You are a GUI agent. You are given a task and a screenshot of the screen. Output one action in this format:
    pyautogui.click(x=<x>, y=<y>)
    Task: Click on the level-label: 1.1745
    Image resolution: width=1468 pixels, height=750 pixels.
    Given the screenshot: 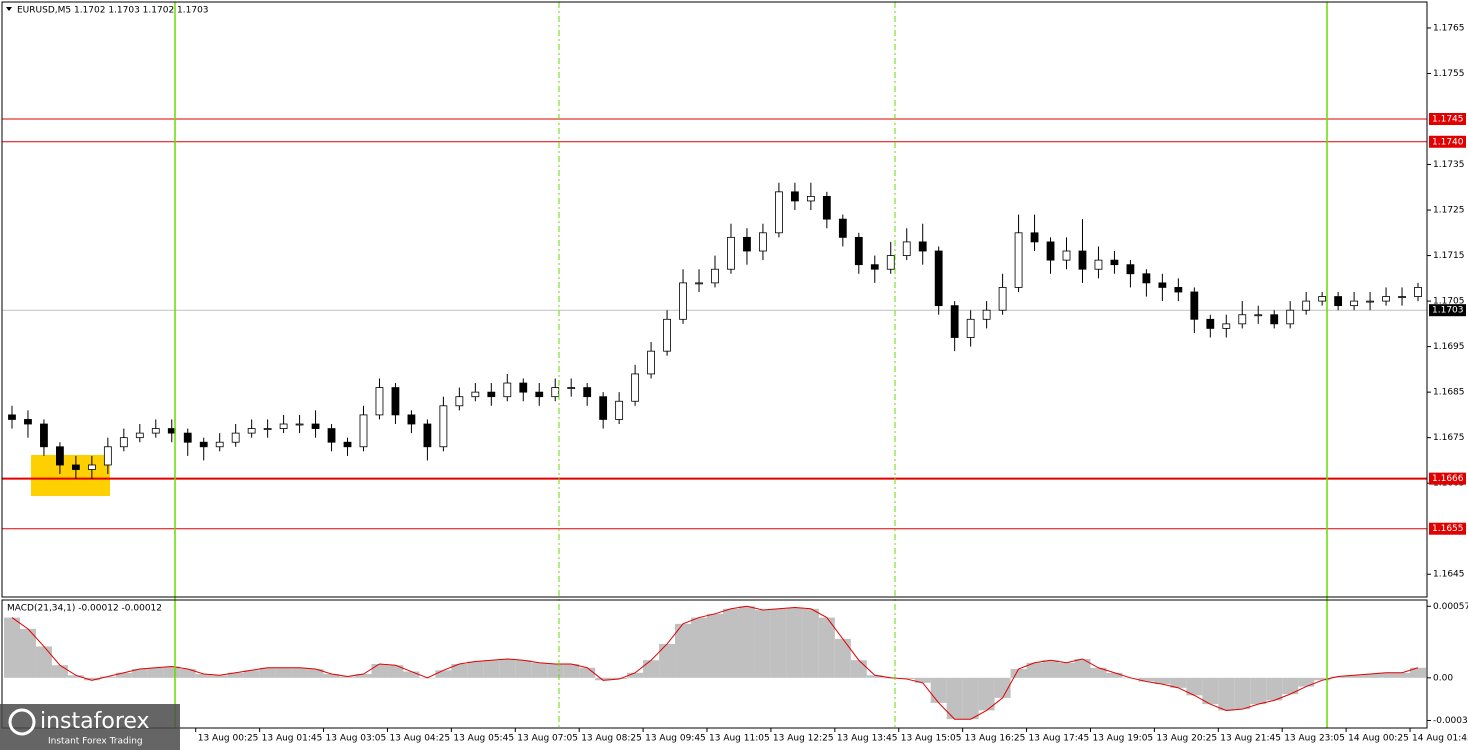 What is the action you would take?
    pyautogui.click(x=1448, y=119)
    